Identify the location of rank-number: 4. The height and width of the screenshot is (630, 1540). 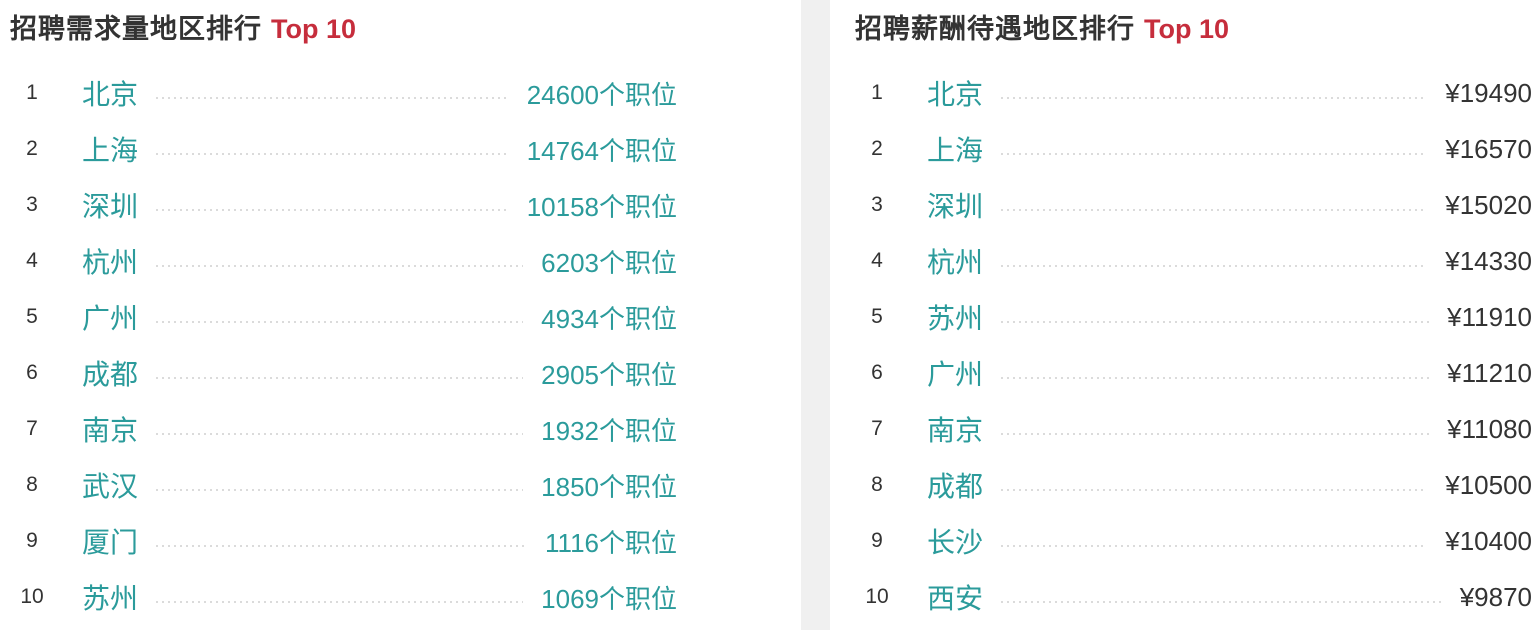
(877, 260).